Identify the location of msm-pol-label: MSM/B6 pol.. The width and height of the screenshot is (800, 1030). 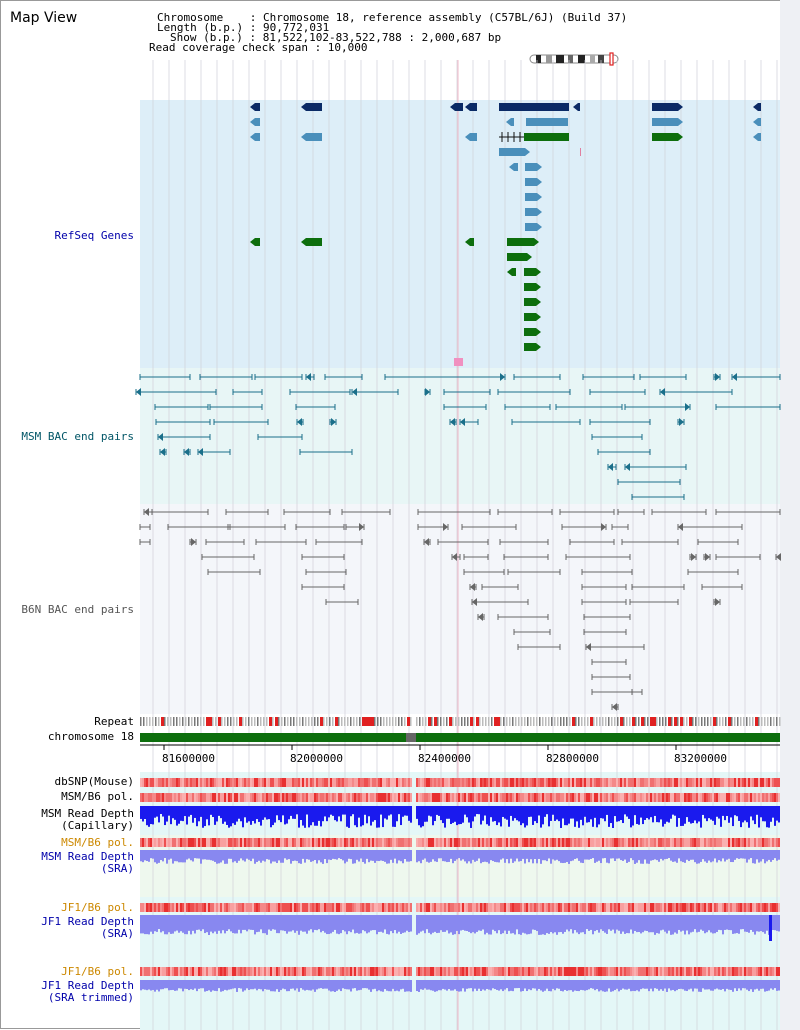
(97, 796).